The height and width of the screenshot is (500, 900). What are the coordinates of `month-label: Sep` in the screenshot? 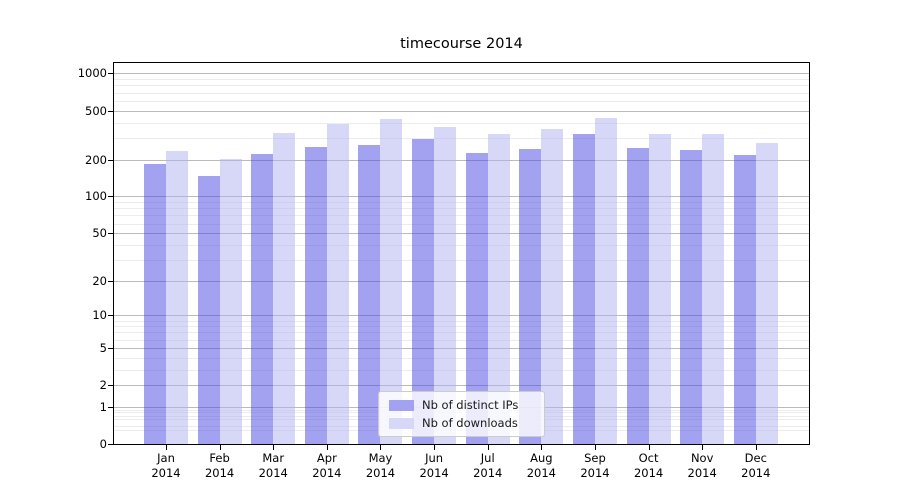 It's located at (595, 458).